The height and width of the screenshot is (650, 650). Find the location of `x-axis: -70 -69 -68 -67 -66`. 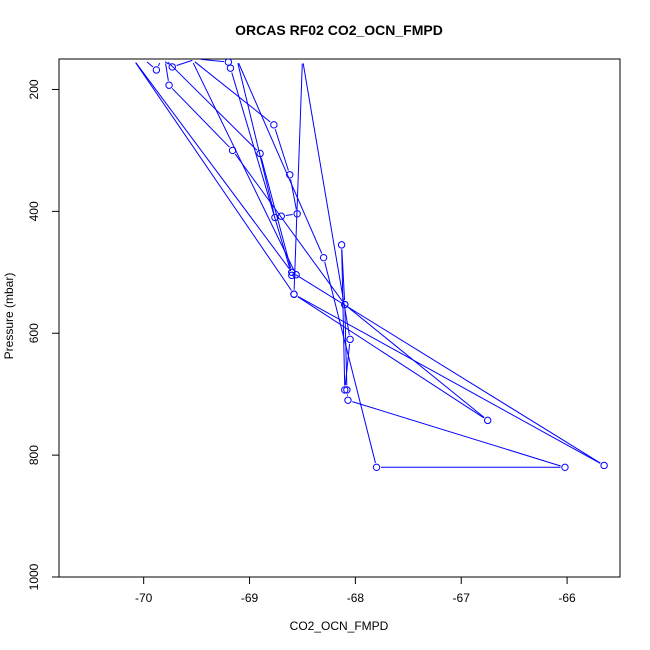

x-axis: -70 -69 -68 -67 -66 is located at coordinates (355, 590).